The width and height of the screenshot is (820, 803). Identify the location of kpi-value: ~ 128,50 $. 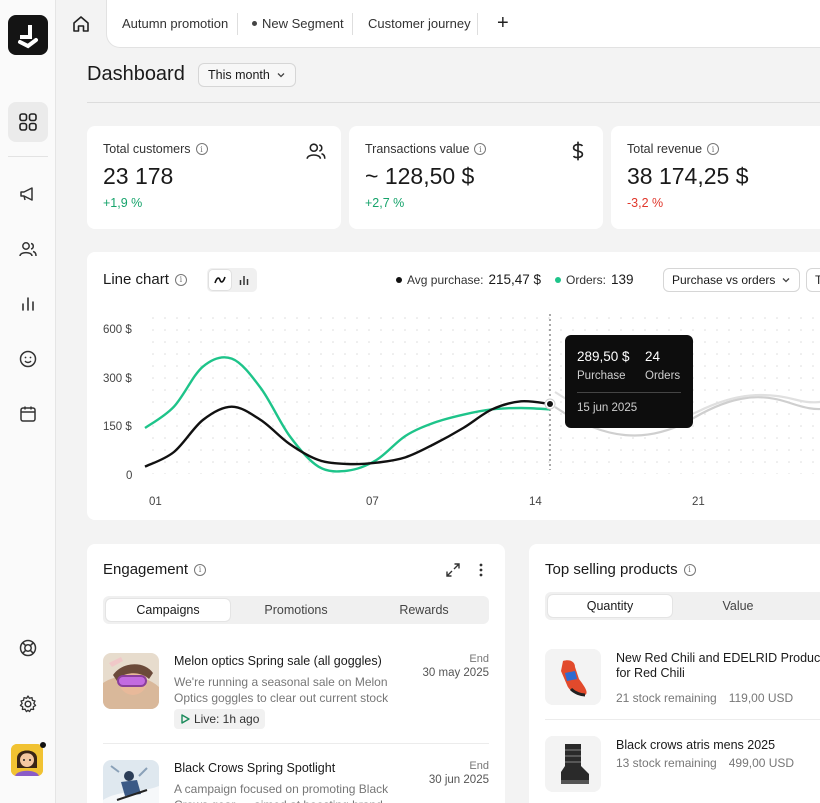
(420, 176).